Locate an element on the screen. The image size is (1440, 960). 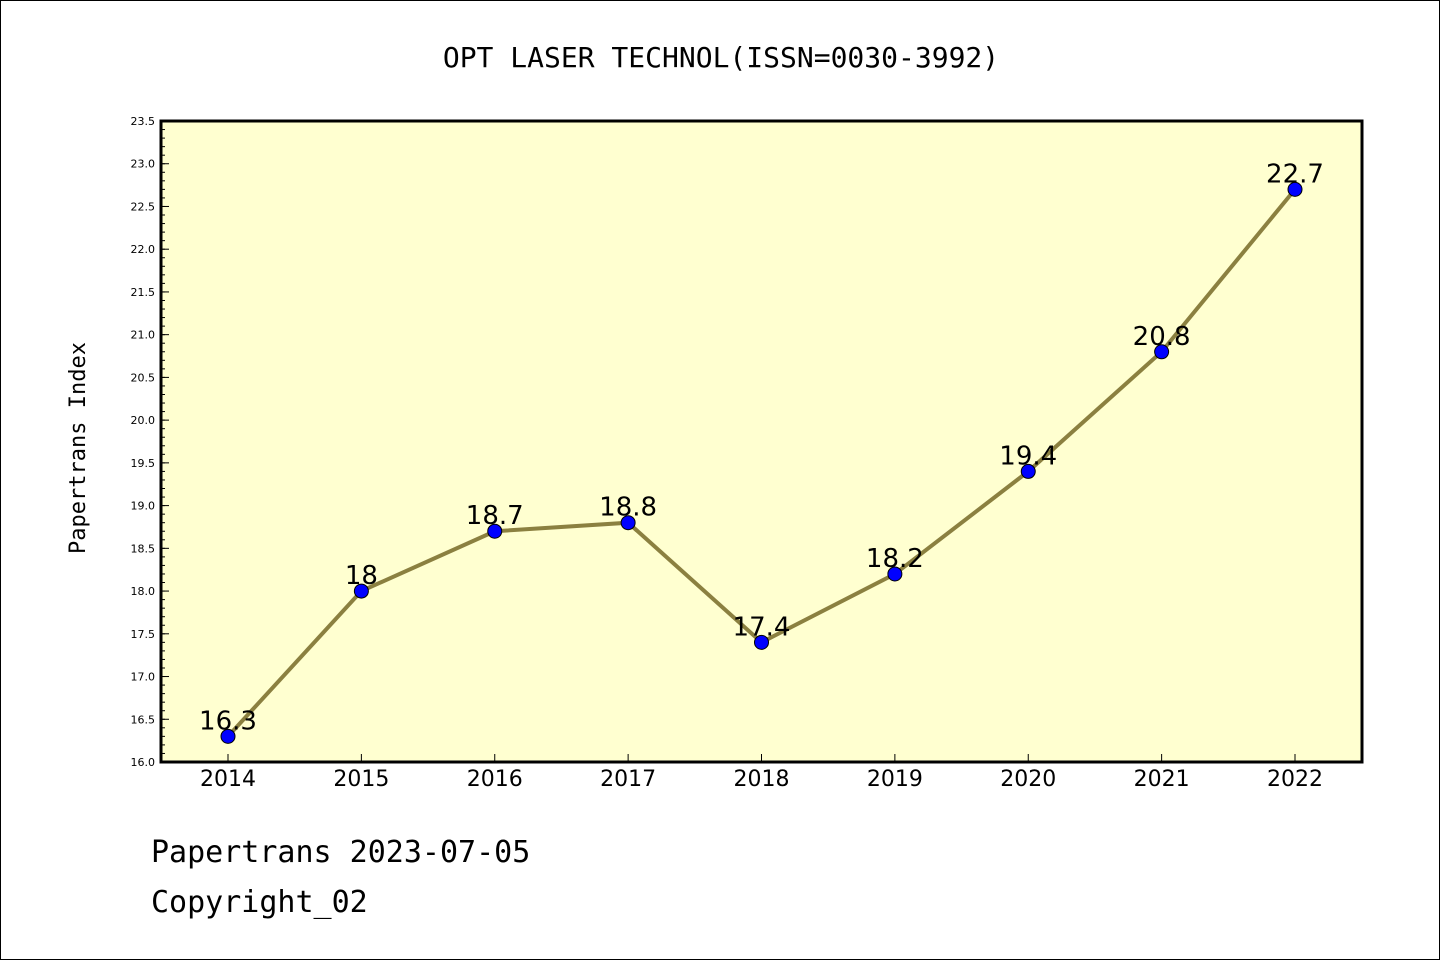
data-label: 17.4 is located at coordinates (762, 627).